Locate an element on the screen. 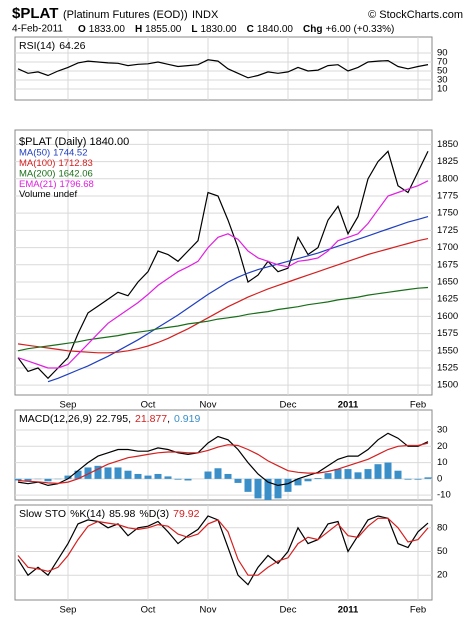  legend-name: MA(100) is located at coordinates (37, 163).